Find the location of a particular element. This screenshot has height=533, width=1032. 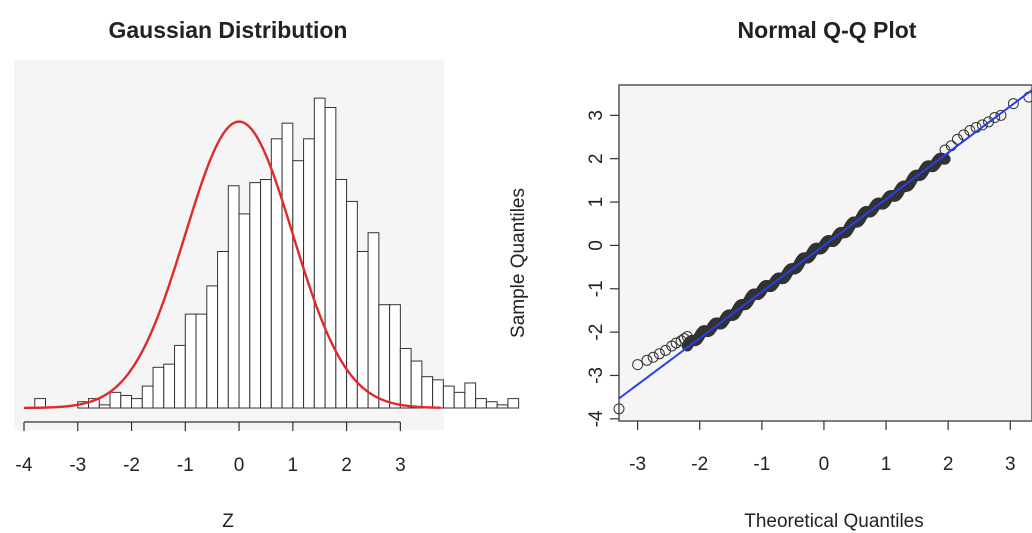

histogram-x-tick-label: 2 is located at coordinates (346, 465).